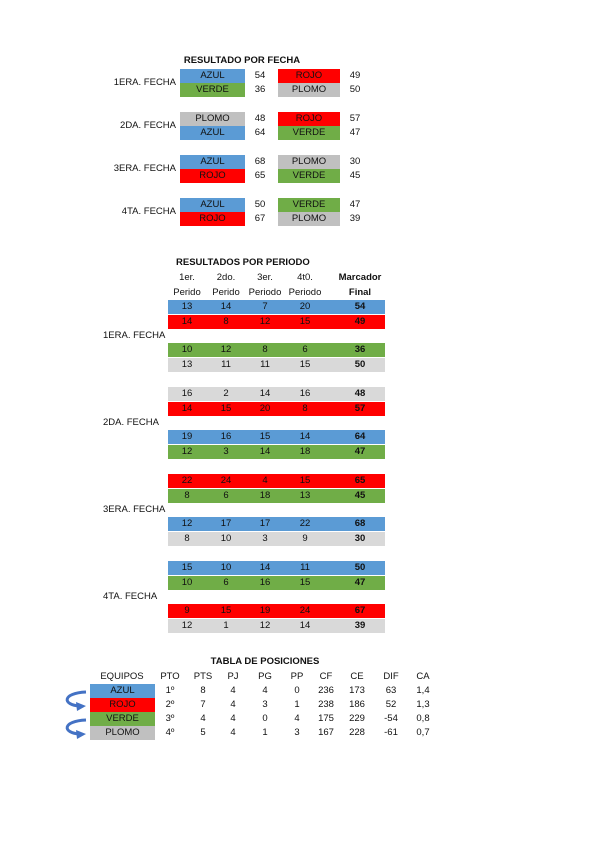  I want to click on cell: 18, so click(305, 451).